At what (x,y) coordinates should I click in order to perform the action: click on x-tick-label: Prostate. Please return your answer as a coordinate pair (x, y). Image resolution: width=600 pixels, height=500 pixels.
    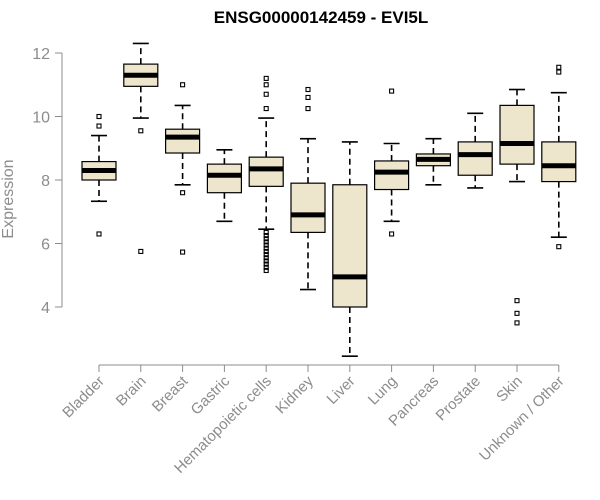
    Looking at the image, I should click on (458, 399).